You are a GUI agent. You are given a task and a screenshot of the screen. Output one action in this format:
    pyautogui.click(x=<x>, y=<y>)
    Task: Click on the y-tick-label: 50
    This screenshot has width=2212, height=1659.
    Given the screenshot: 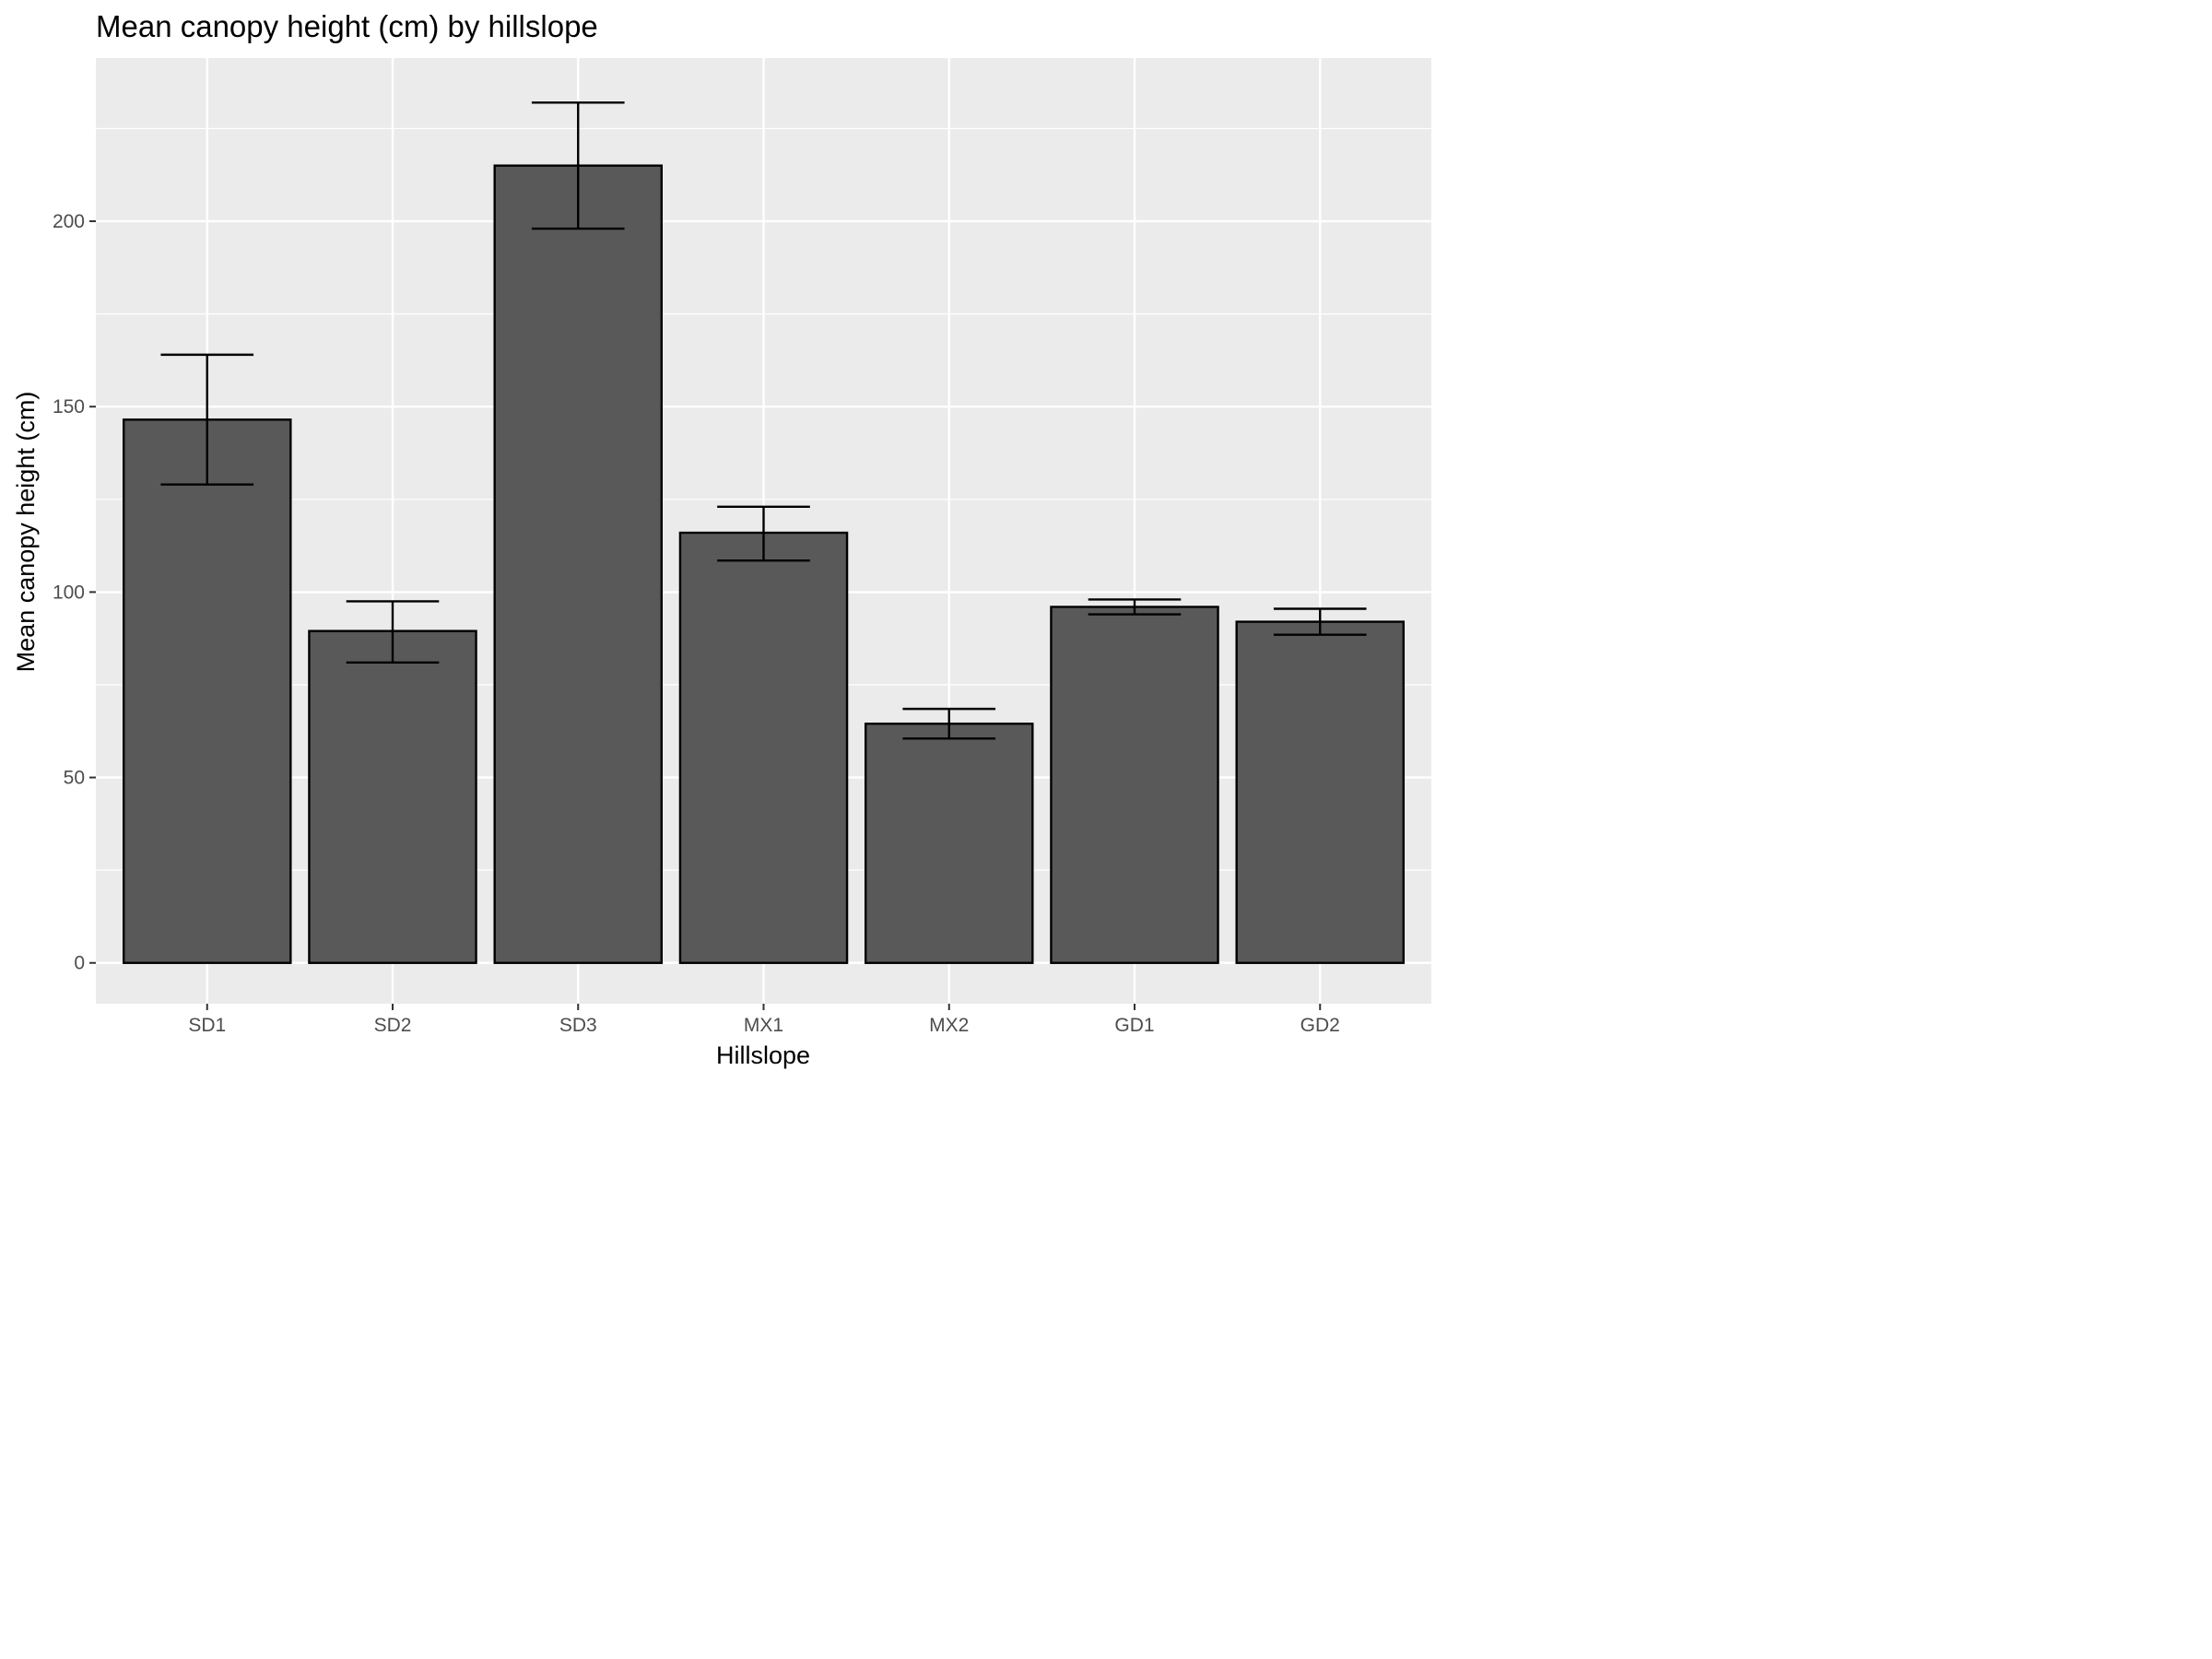 What is the action you would take?
    pyautogui.click(x=74, y=778)
    